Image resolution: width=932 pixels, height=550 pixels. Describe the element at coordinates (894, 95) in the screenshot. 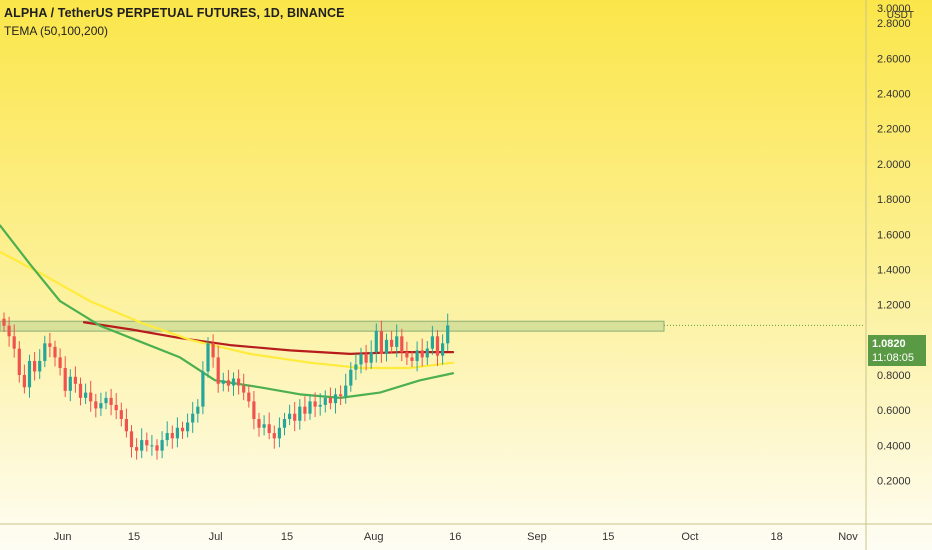

I see `y-tick-label: 2.4000` at that location.